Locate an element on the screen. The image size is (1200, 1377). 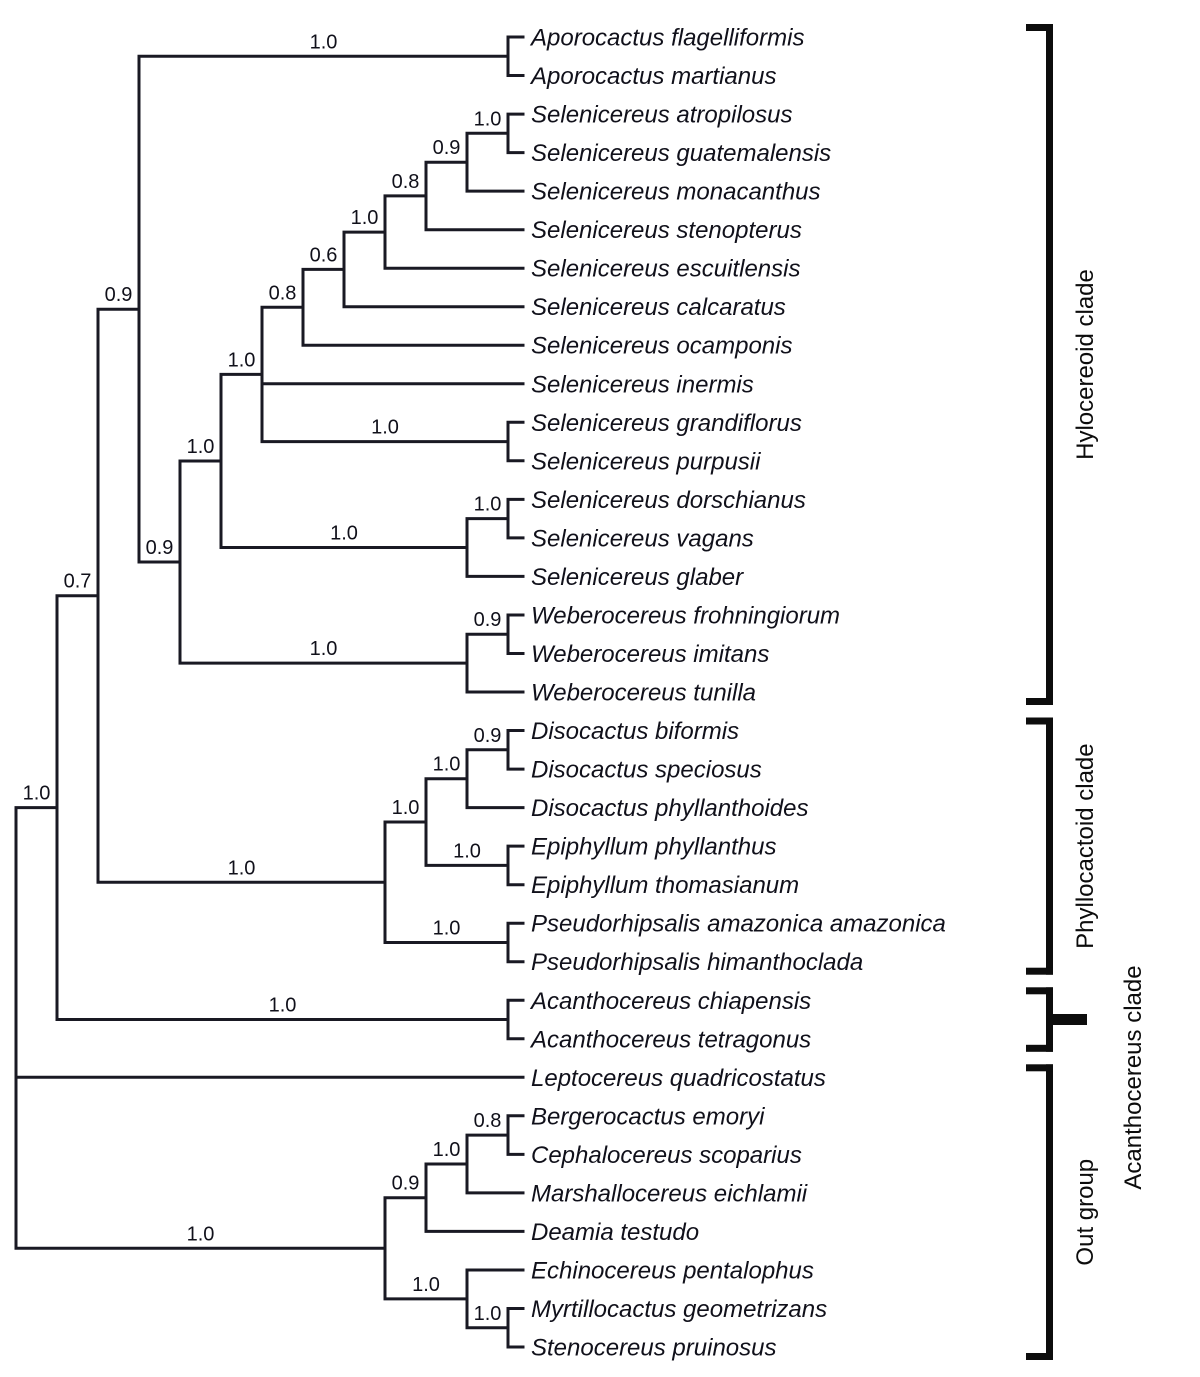
taxon-label: Stenocereus pruinosus is located at coordinates (653, 1348).